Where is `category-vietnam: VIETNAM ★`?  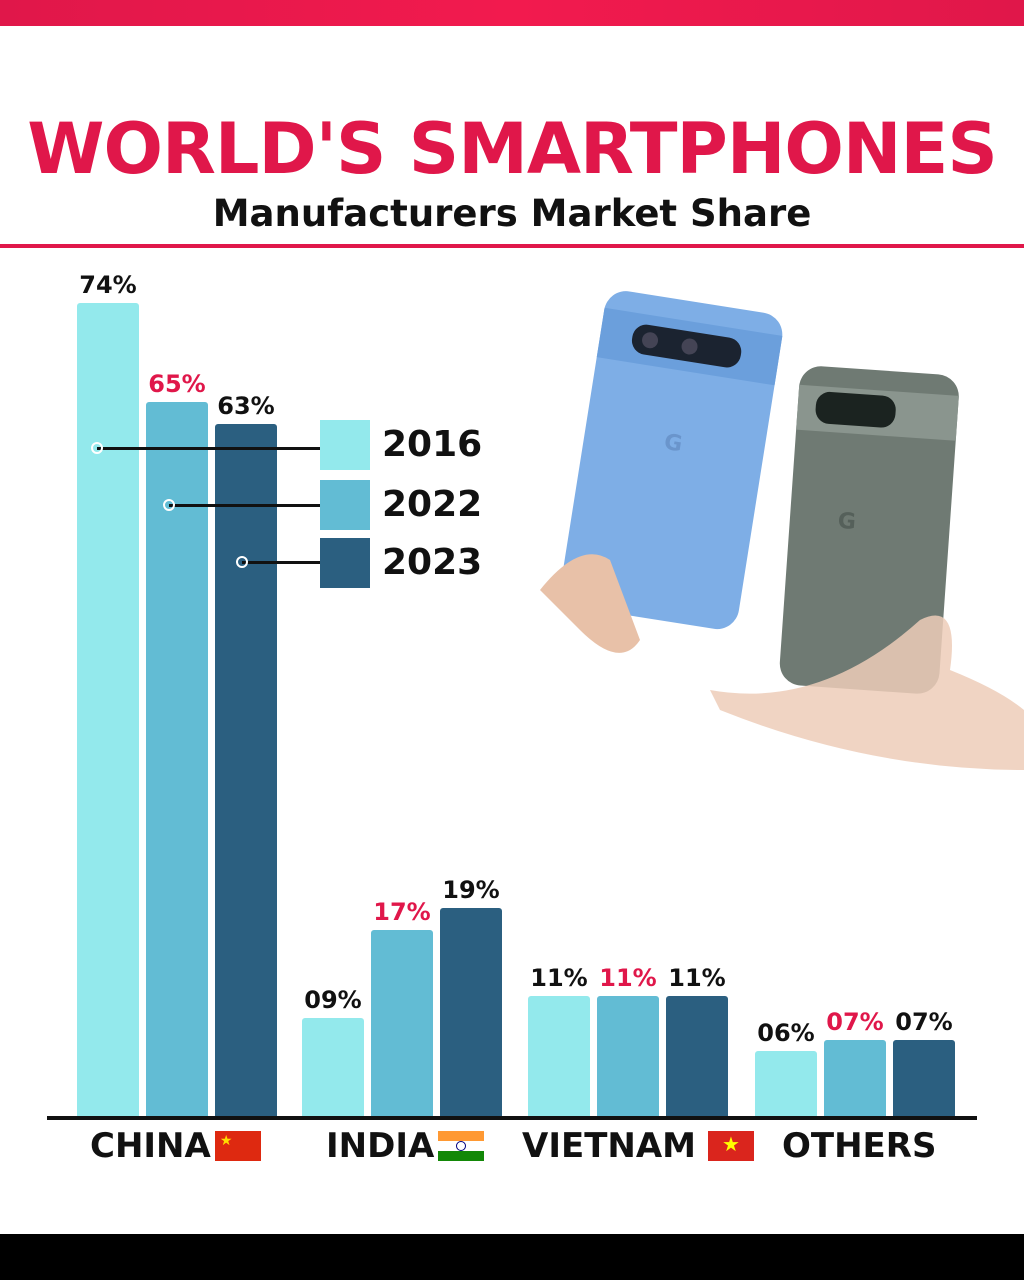 category-vietnam: VIETNAM ★ is located at coordinates (638, 1146).